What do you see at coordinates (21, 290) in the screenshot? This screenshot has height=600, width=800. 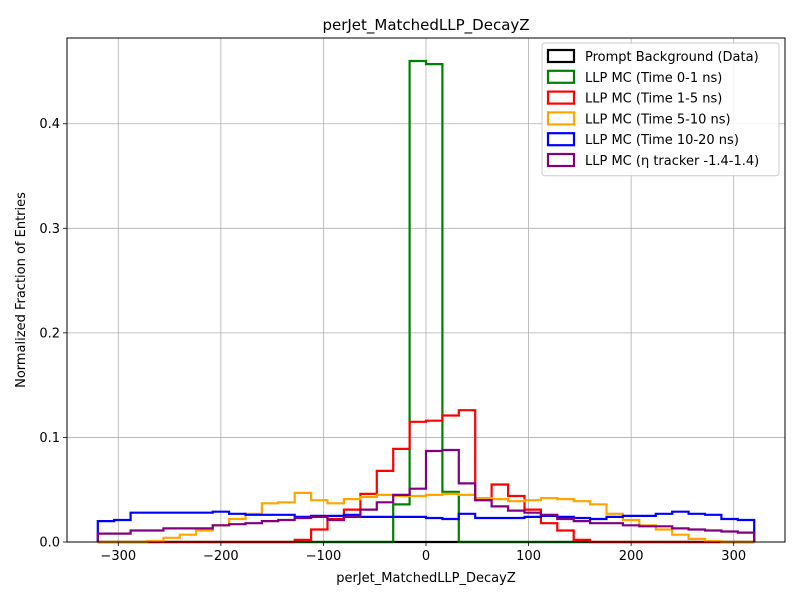 I see `y-axis-label: Normalized Fraction of Entries` at bounding box center [21, 290].